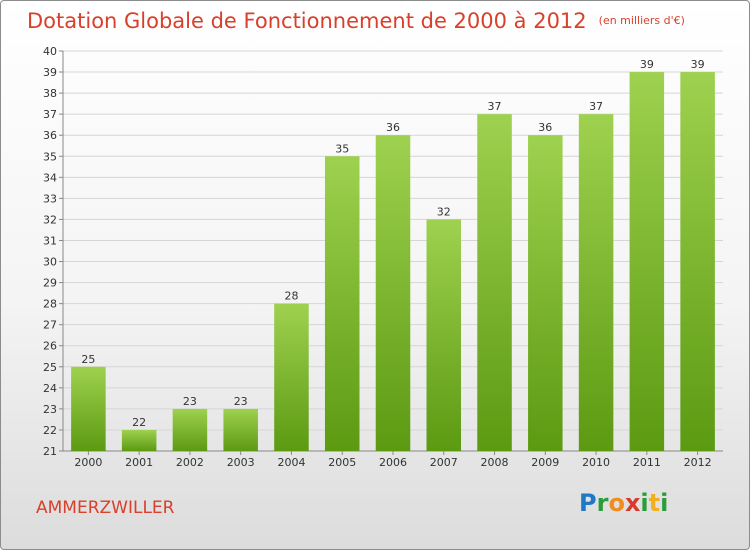 The width and height of the screenshot is (750, 550). What do you see at coordinates (88, 359) in the screenshot?
I see `bar-value-label: 25` at bounding box center [88, 359].